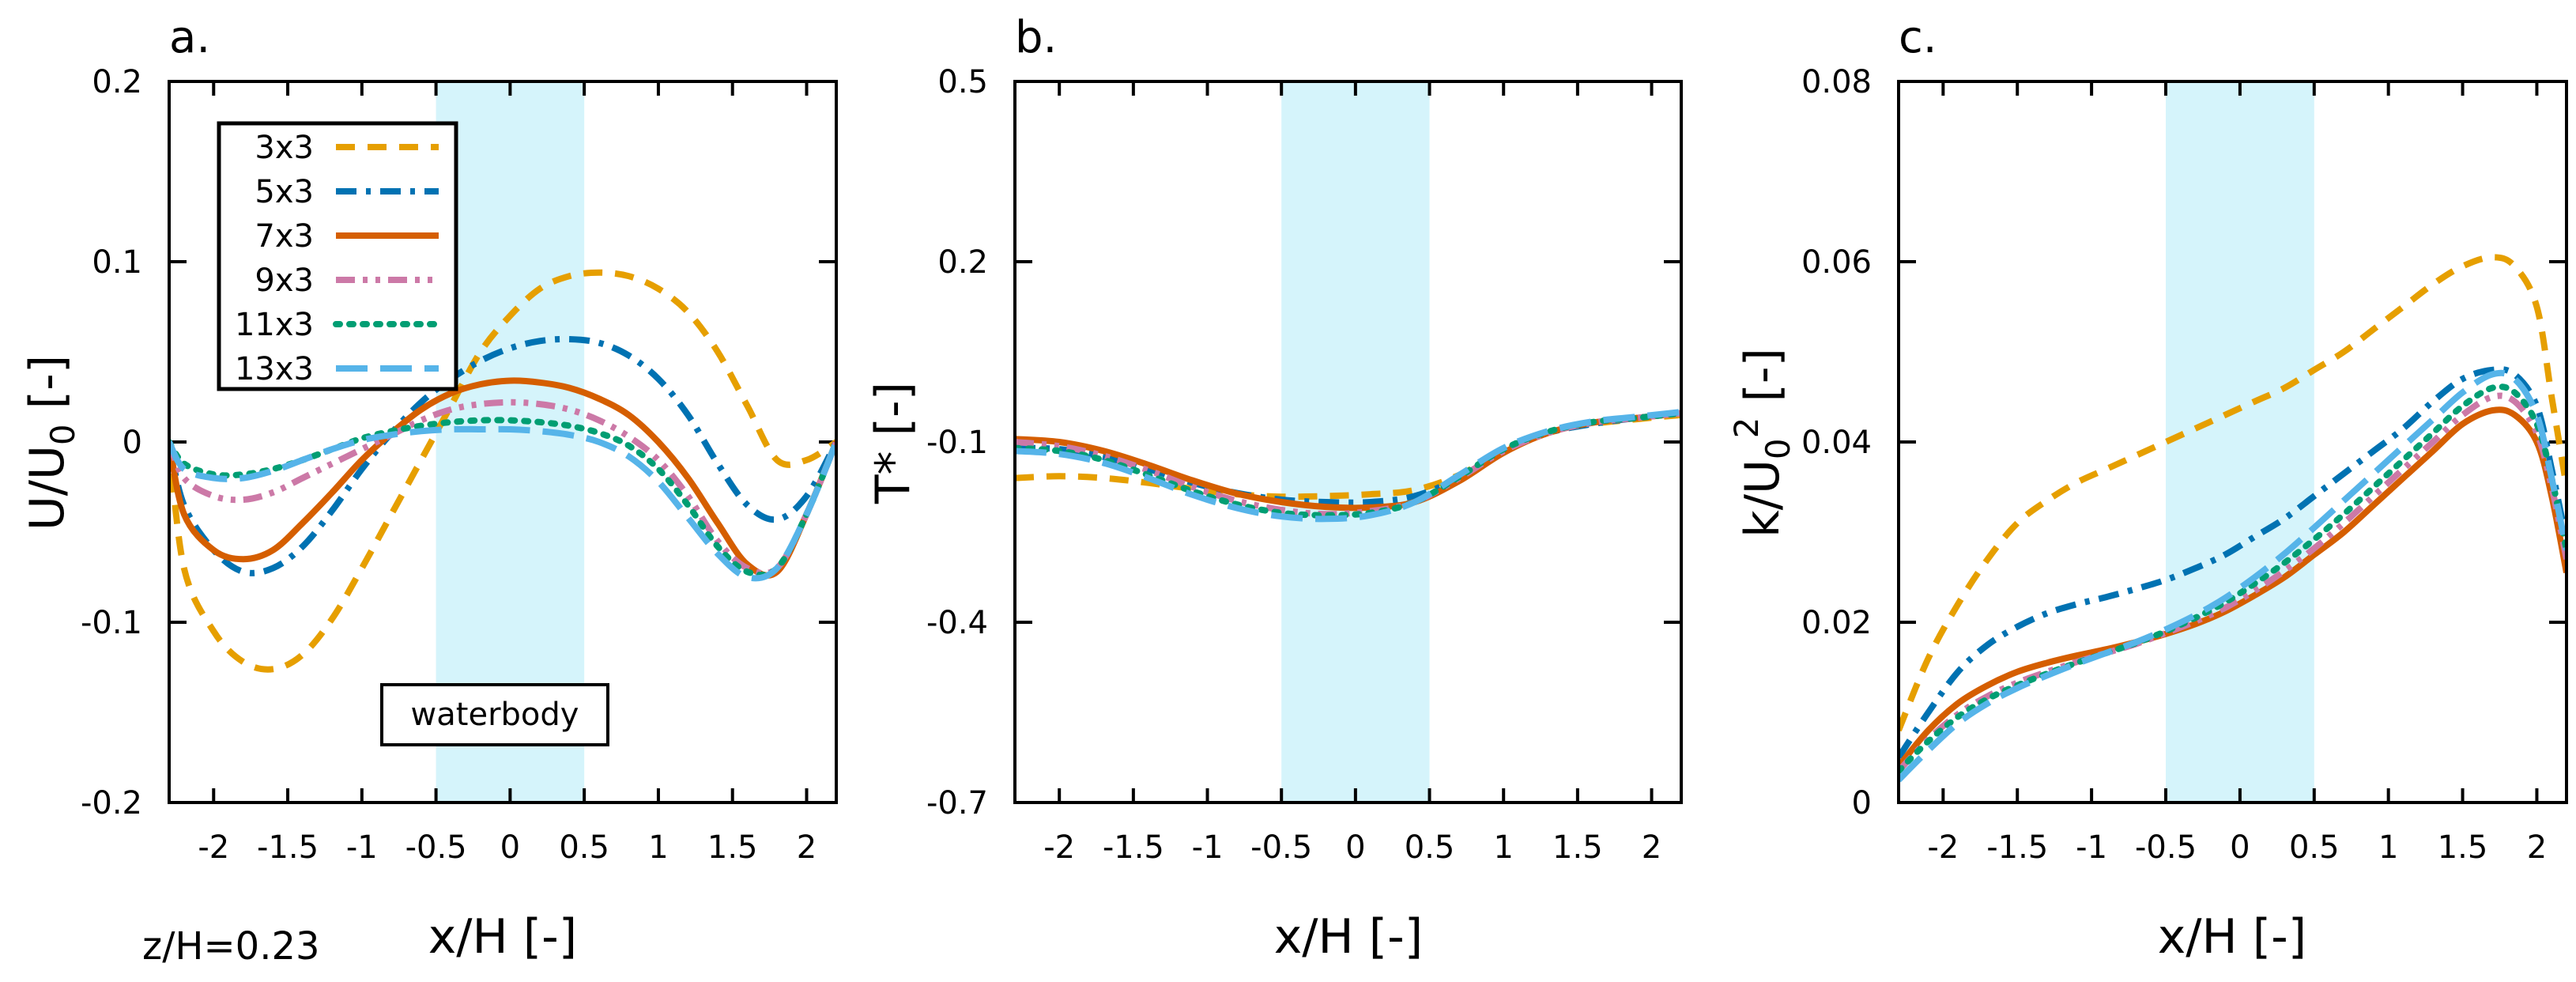 This screenshot has height=982, width=2576. Describe the element at coordinates (2232, 937) in the screenshot. I see `x-axis-label-c: x/H [-]` at that location.